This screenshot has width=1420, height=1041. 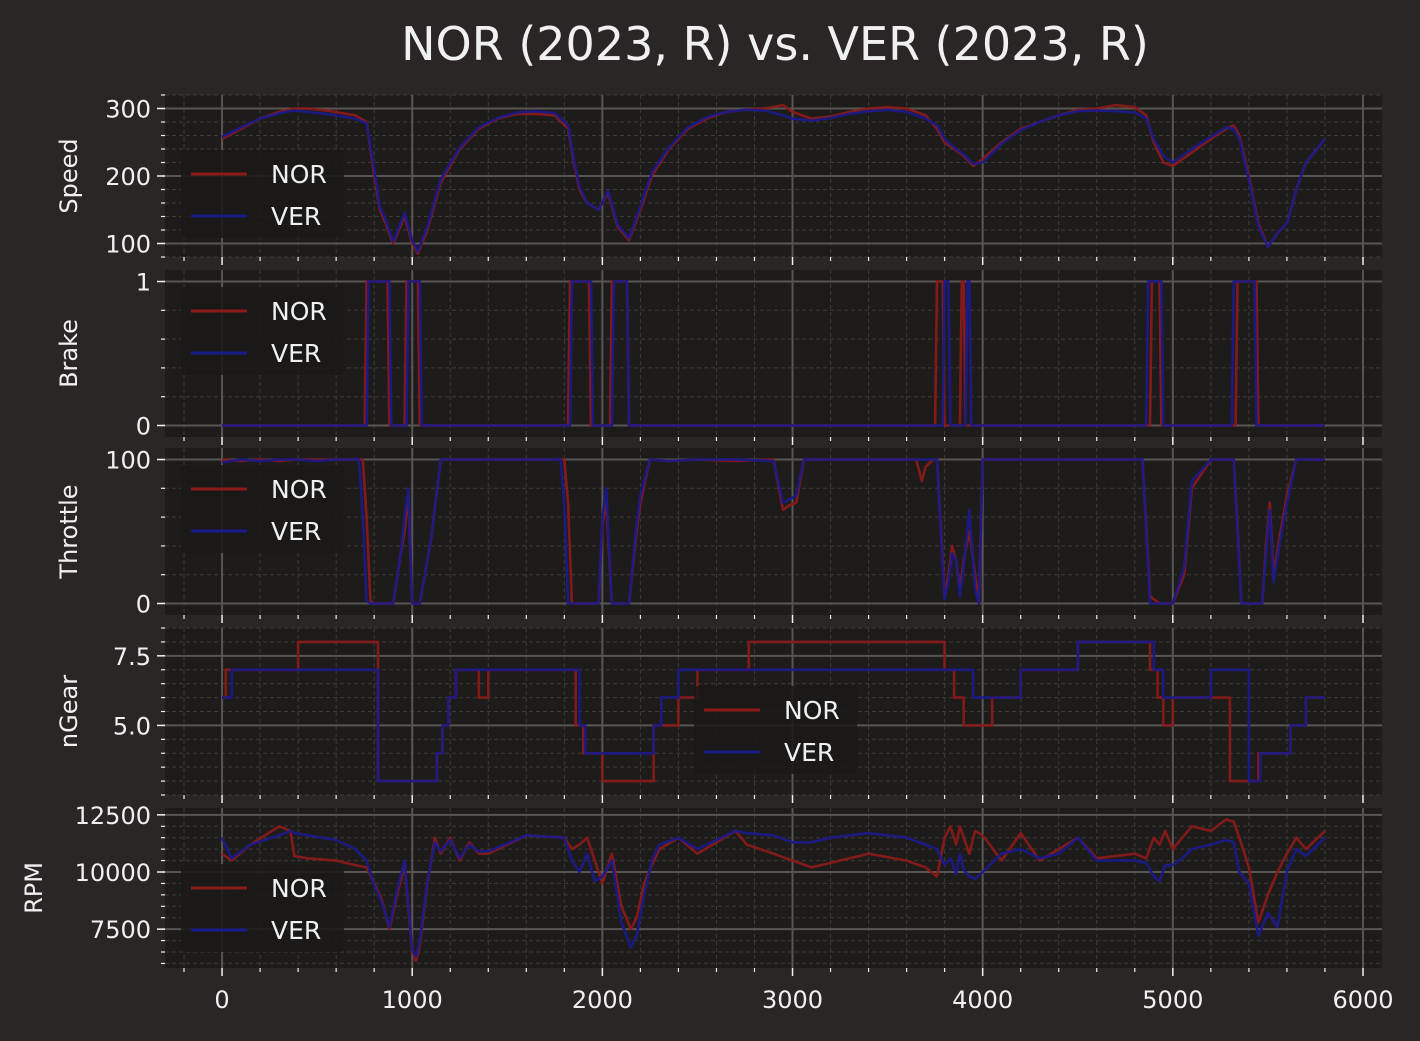 What do you see at coordinates (792, 1000) in the screenshot?
I see `xtick-label: 3000` at bounding box center [792, 1000].